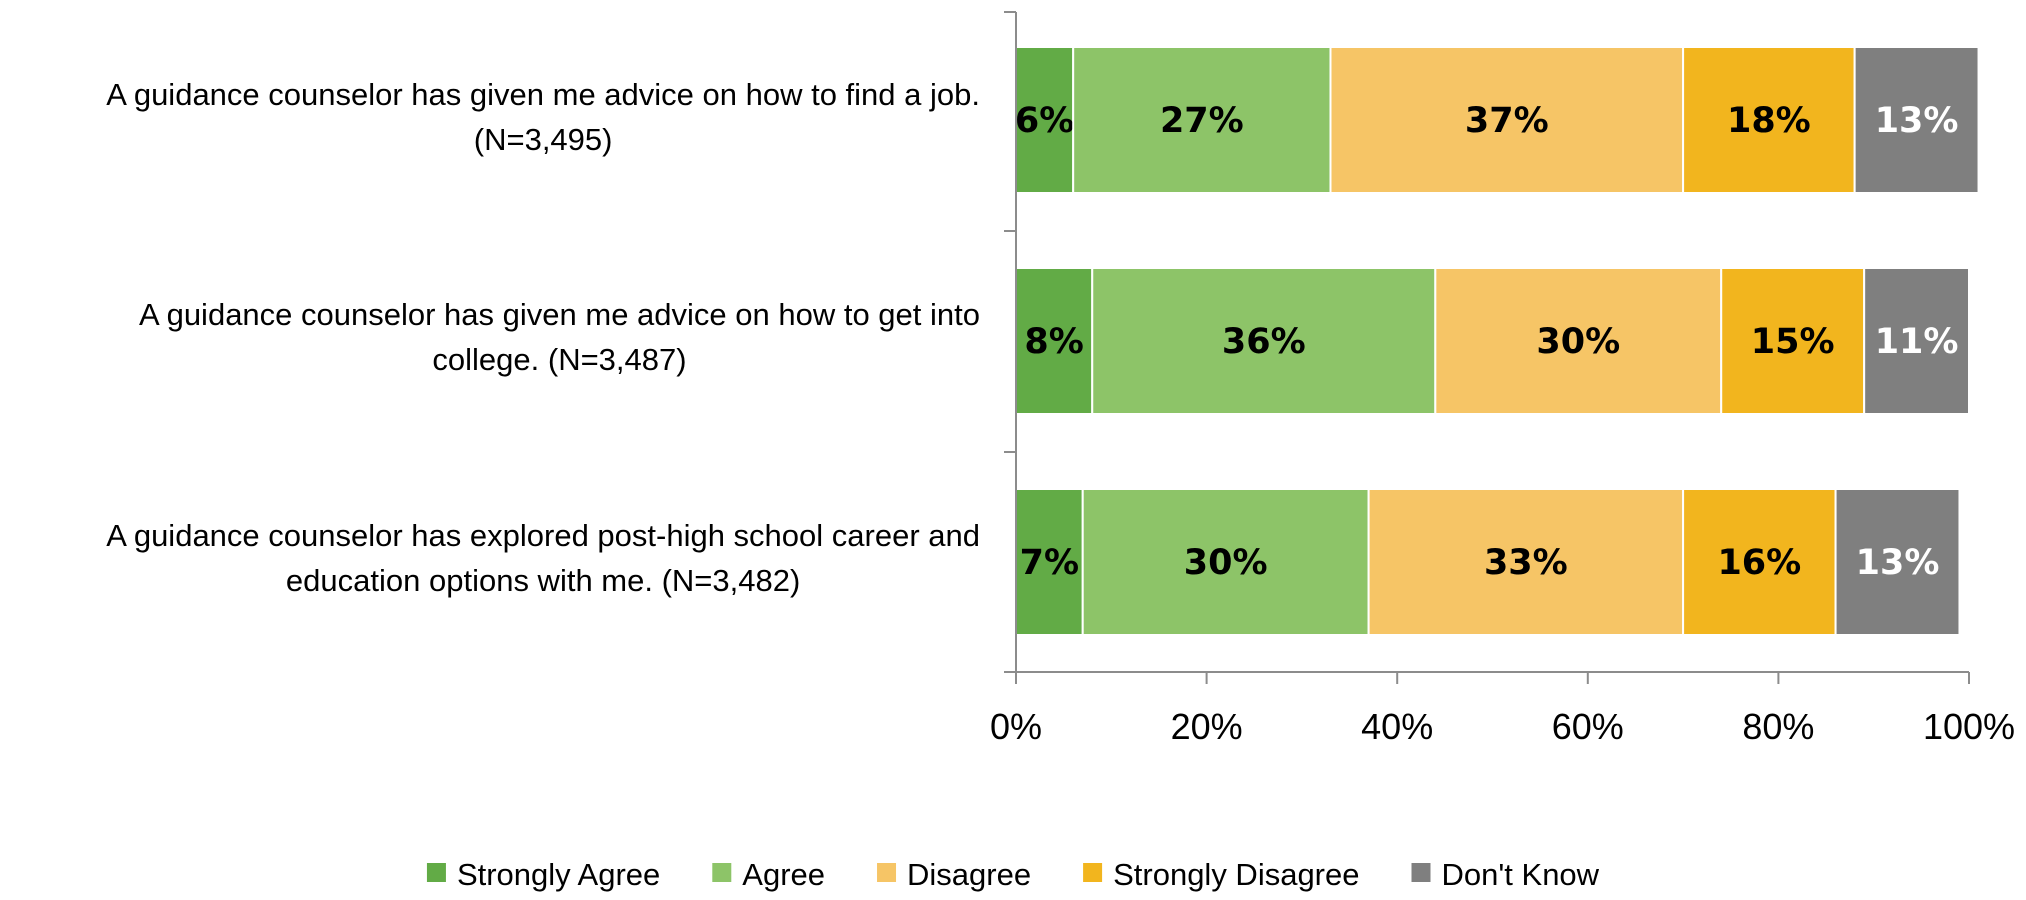 This screenshot has width=2026, height=900. I want to click on data-label: 11%, so click(1917, 342).